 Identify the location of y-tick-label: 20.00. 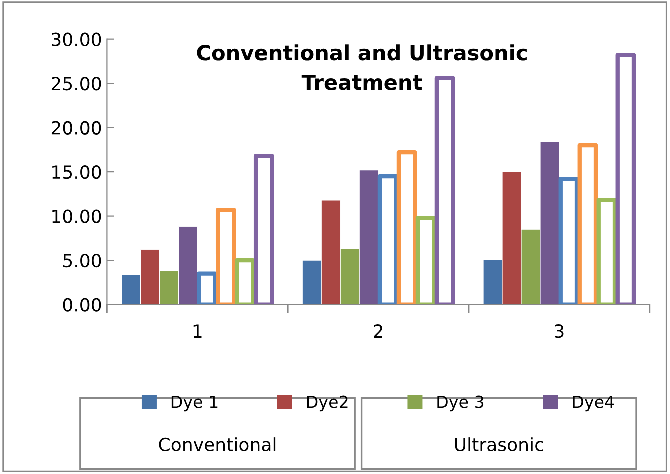
(77, 128).